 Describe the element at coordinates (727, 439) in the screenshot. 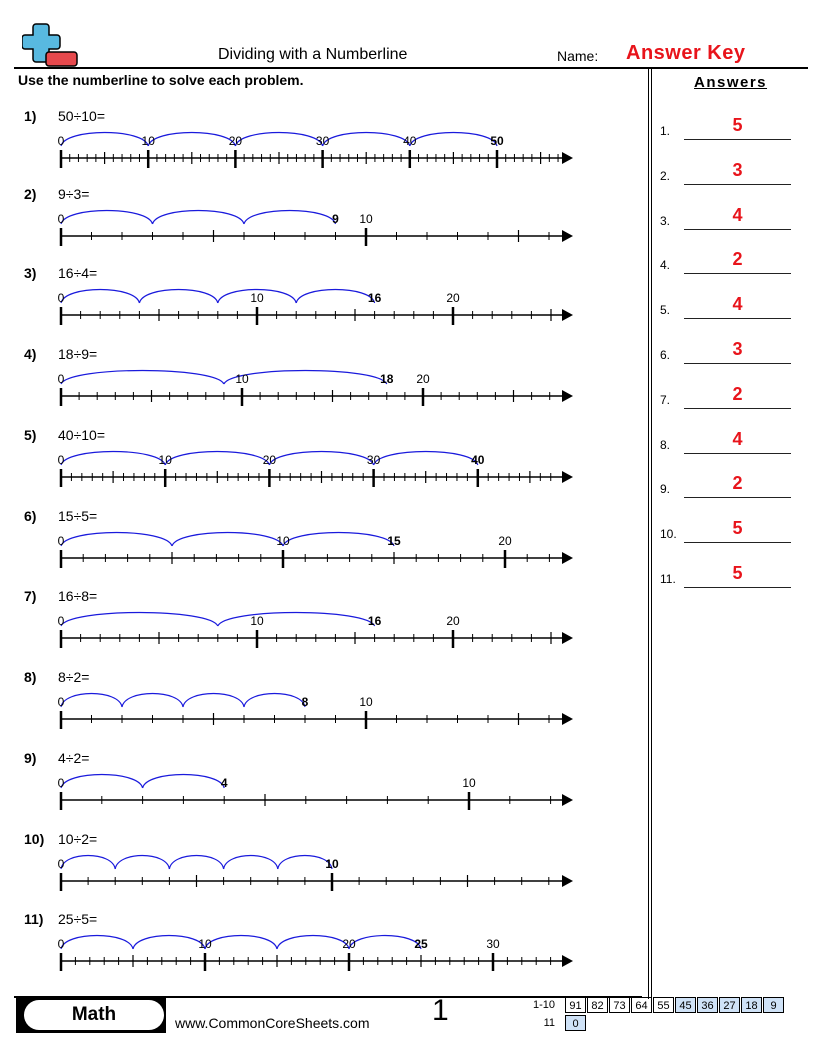

I see `answer-row: 8. 4` at that location.